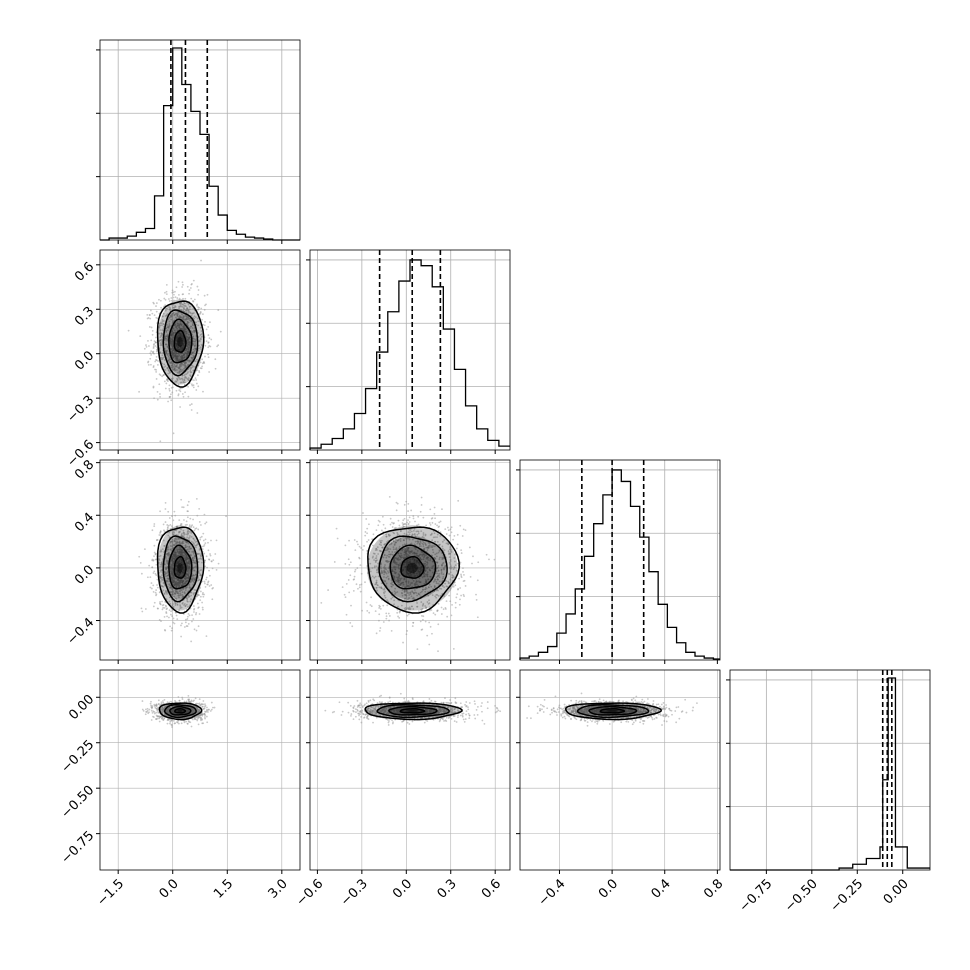  Describe the element at coordinates (410, 350) in the screenshot. I see `panel-frame` at that location.